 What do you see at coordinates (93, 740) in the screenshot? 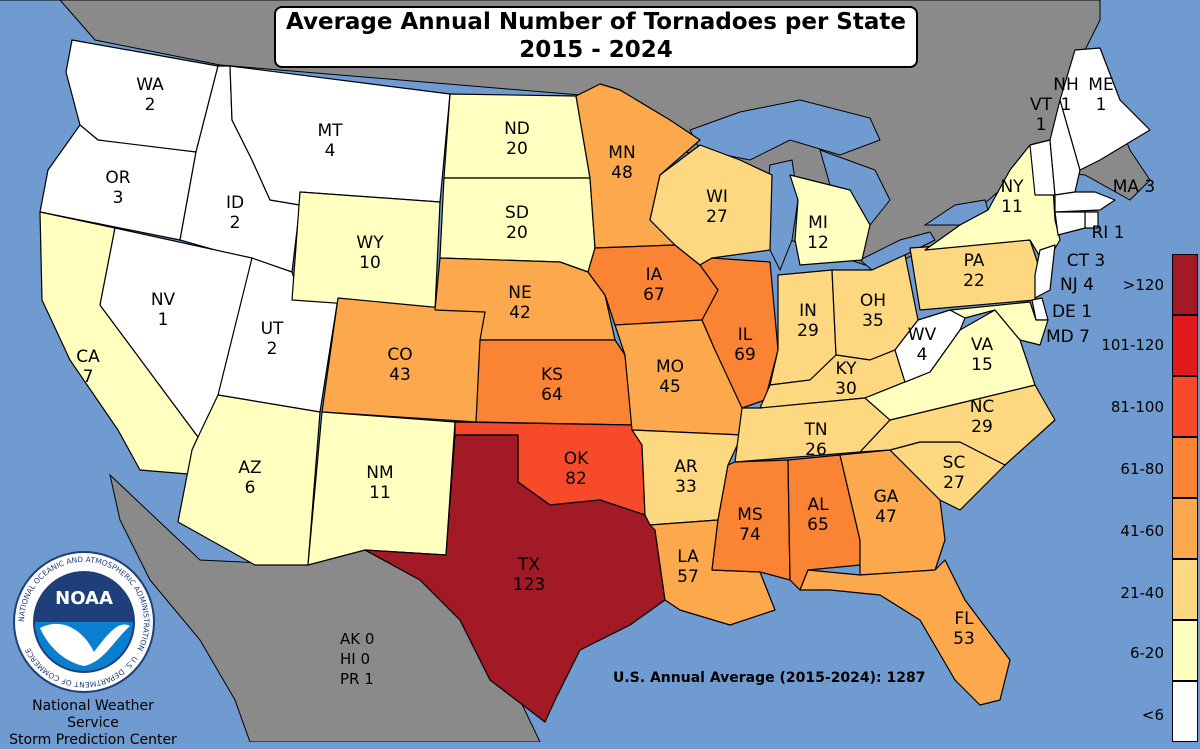
I see `agency-line-2: Storm Prediction Center` at bounding box center [93, 740].